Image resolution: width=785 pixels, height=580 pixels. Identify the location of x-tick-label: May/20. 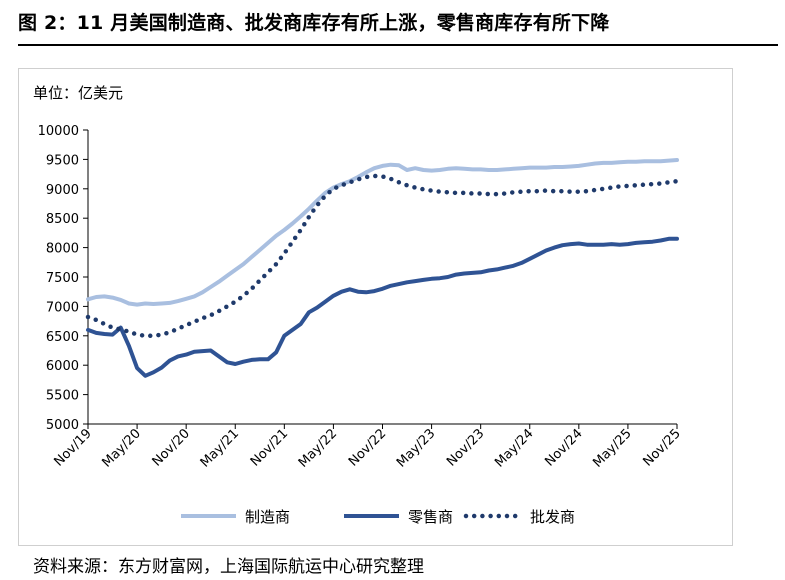
(121, 448).